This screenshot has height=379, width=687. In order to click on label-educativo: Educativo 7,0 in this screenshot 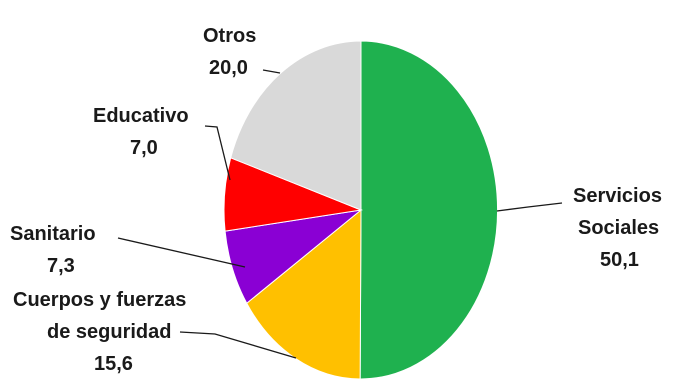, I will do `click(141, 132)`.